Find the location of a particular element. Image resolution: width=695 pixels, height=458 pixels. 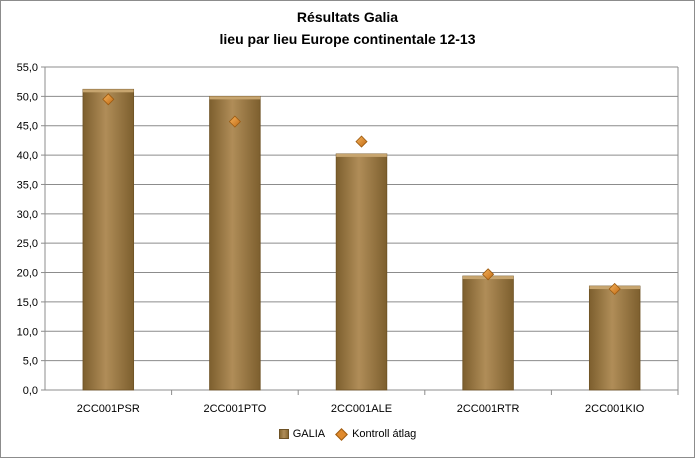

y-tick-label: 50,0 is located at coordinates (27, 97).